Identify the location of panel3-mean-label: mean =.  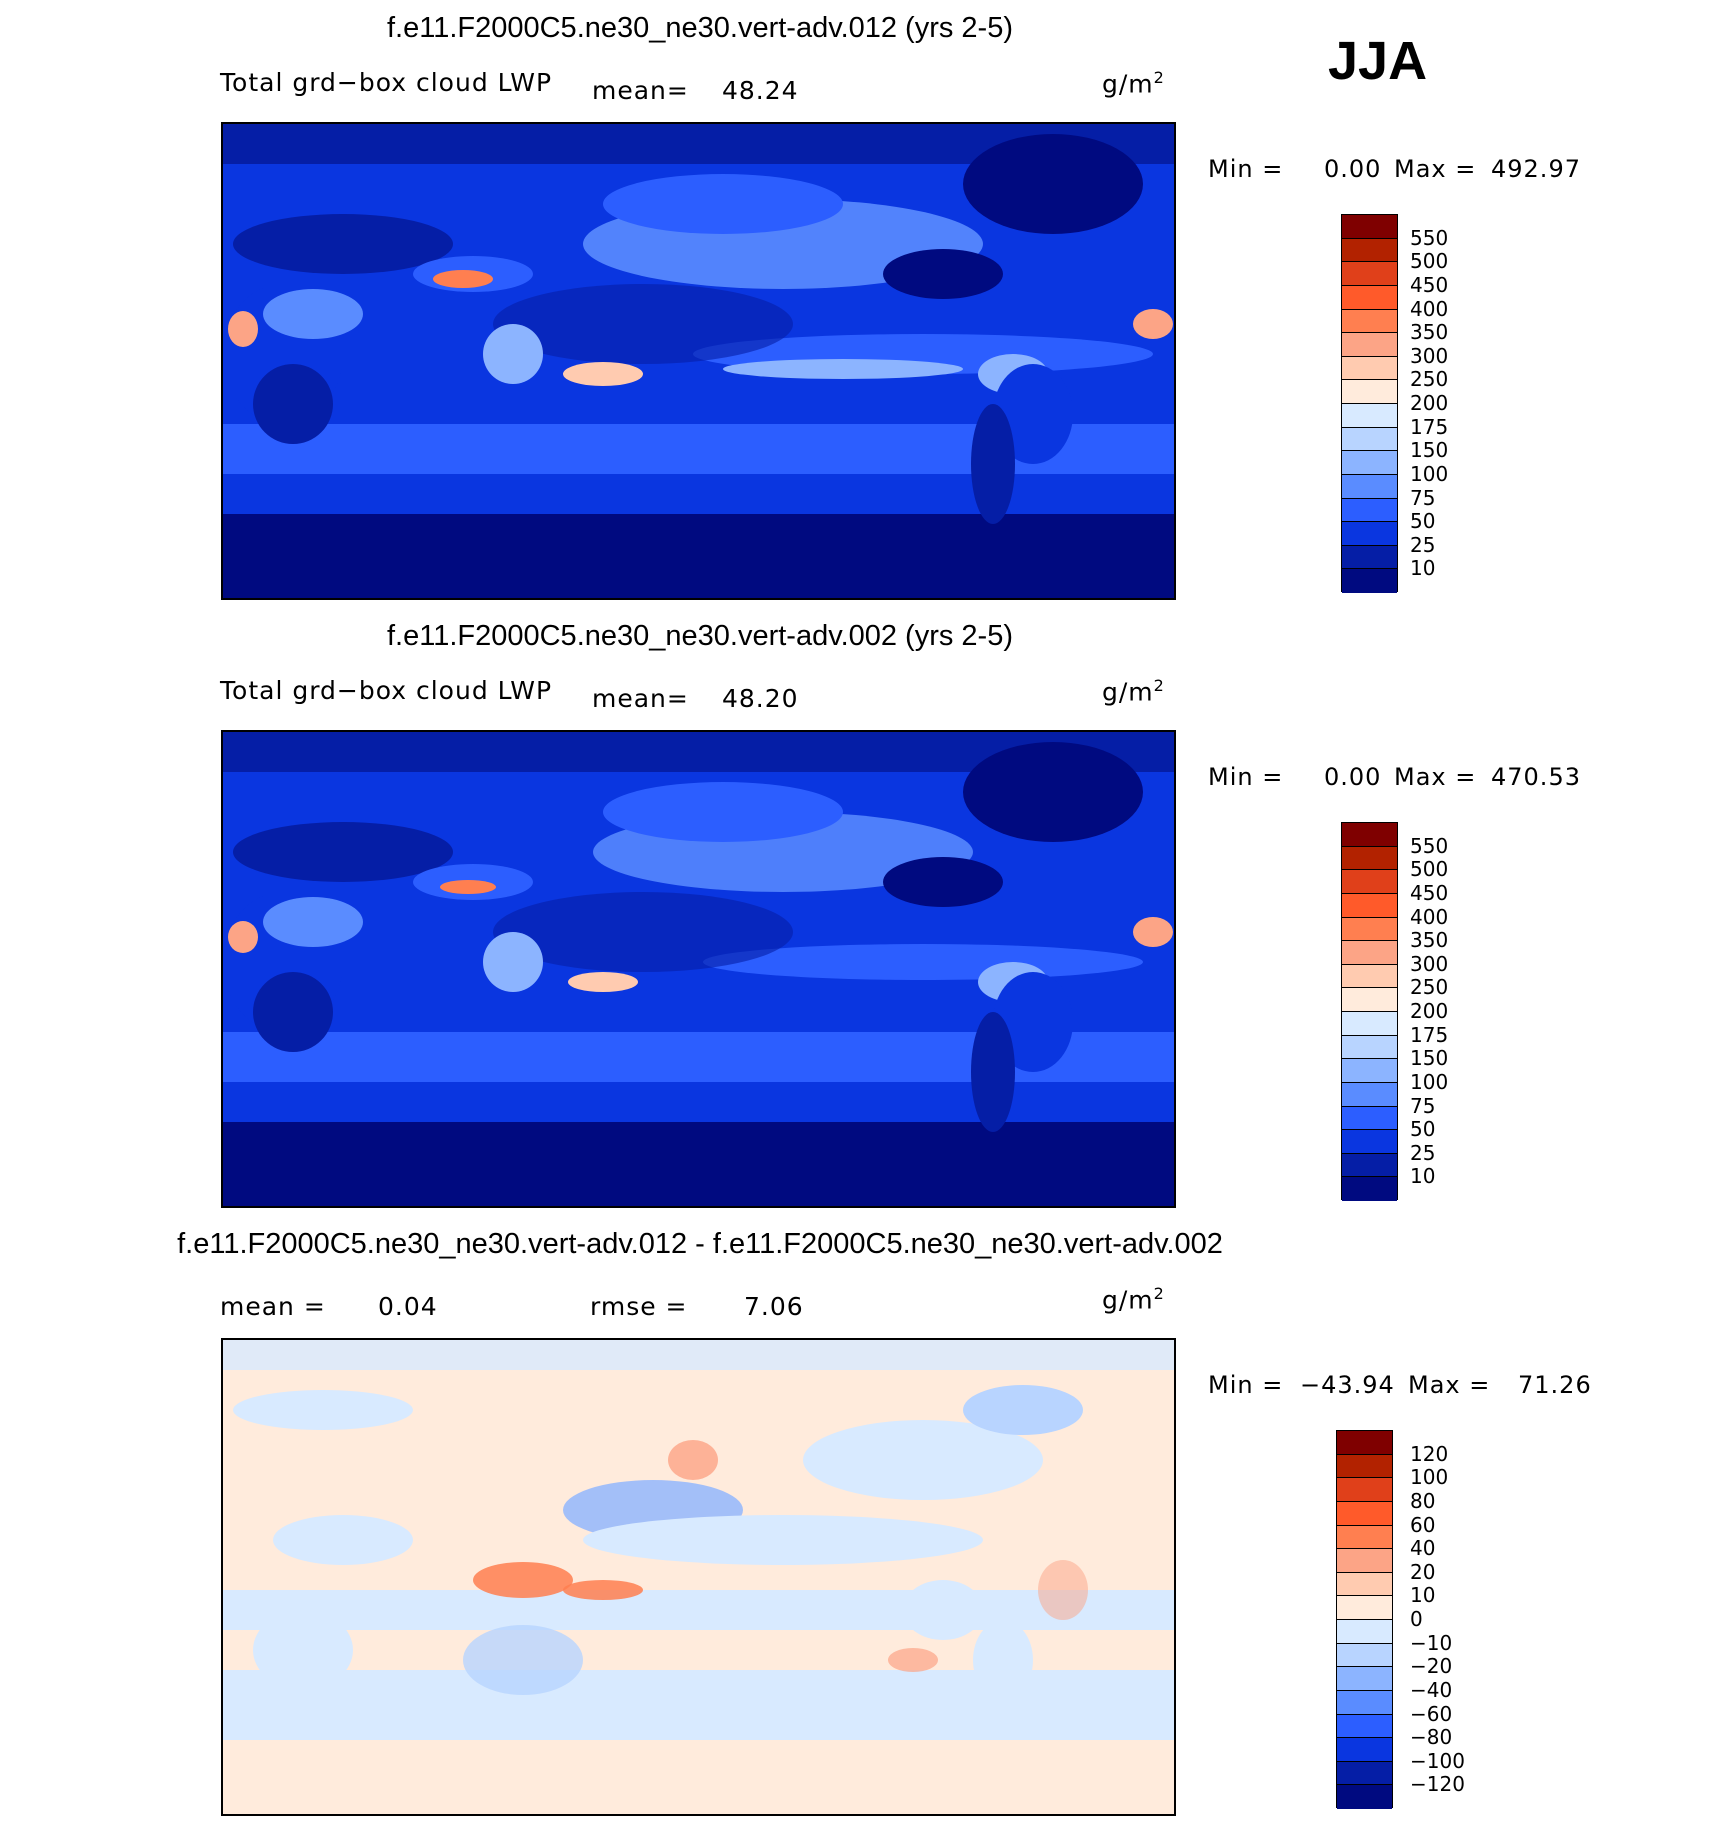
(273, 1306).